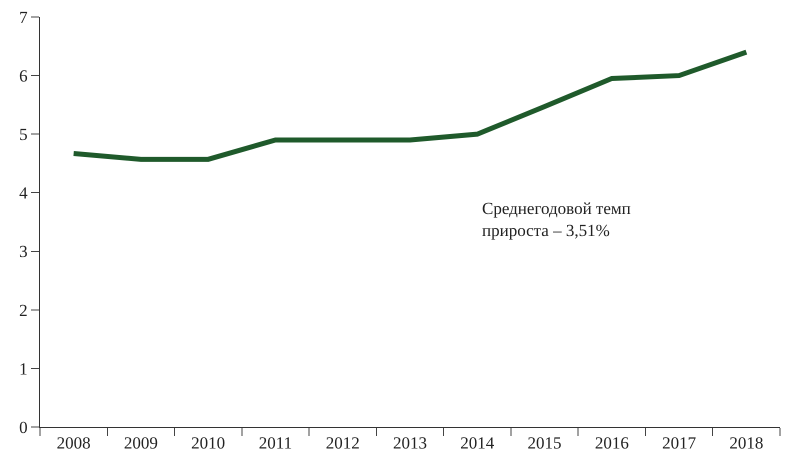 This screenshot has width=788, height=463. I want to click on x-tick-label: 2015, so click(545, 442).